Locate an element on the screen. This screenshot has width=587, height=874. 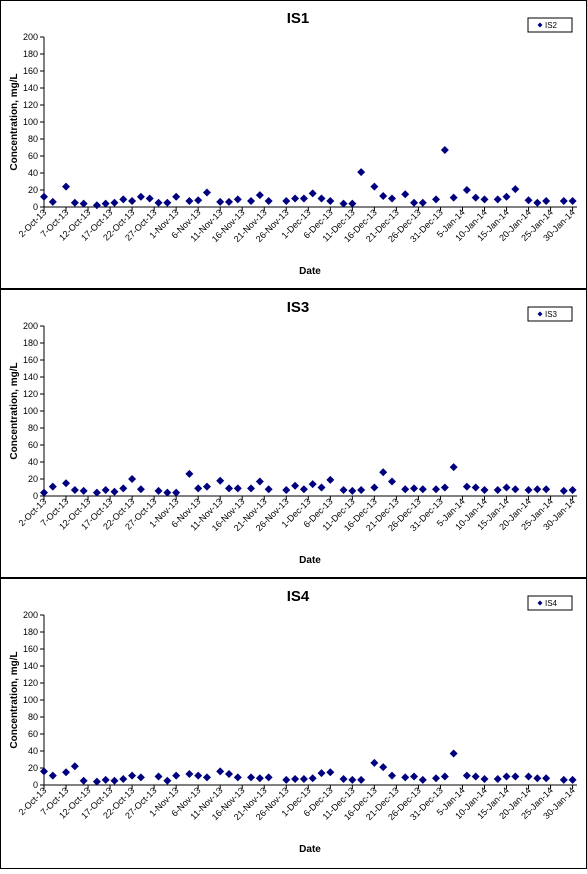
legend-box is located at coordinates (550, 314).